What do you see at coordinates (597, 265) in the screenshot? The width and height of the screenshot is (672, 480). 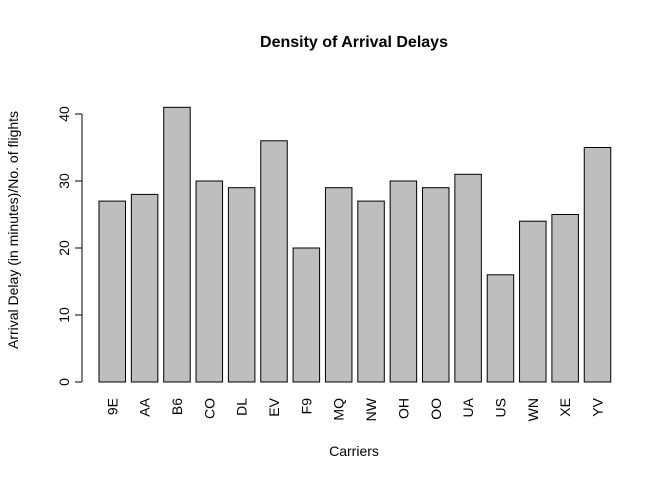 I see `bar-yv` at bounding box center [597, 265].